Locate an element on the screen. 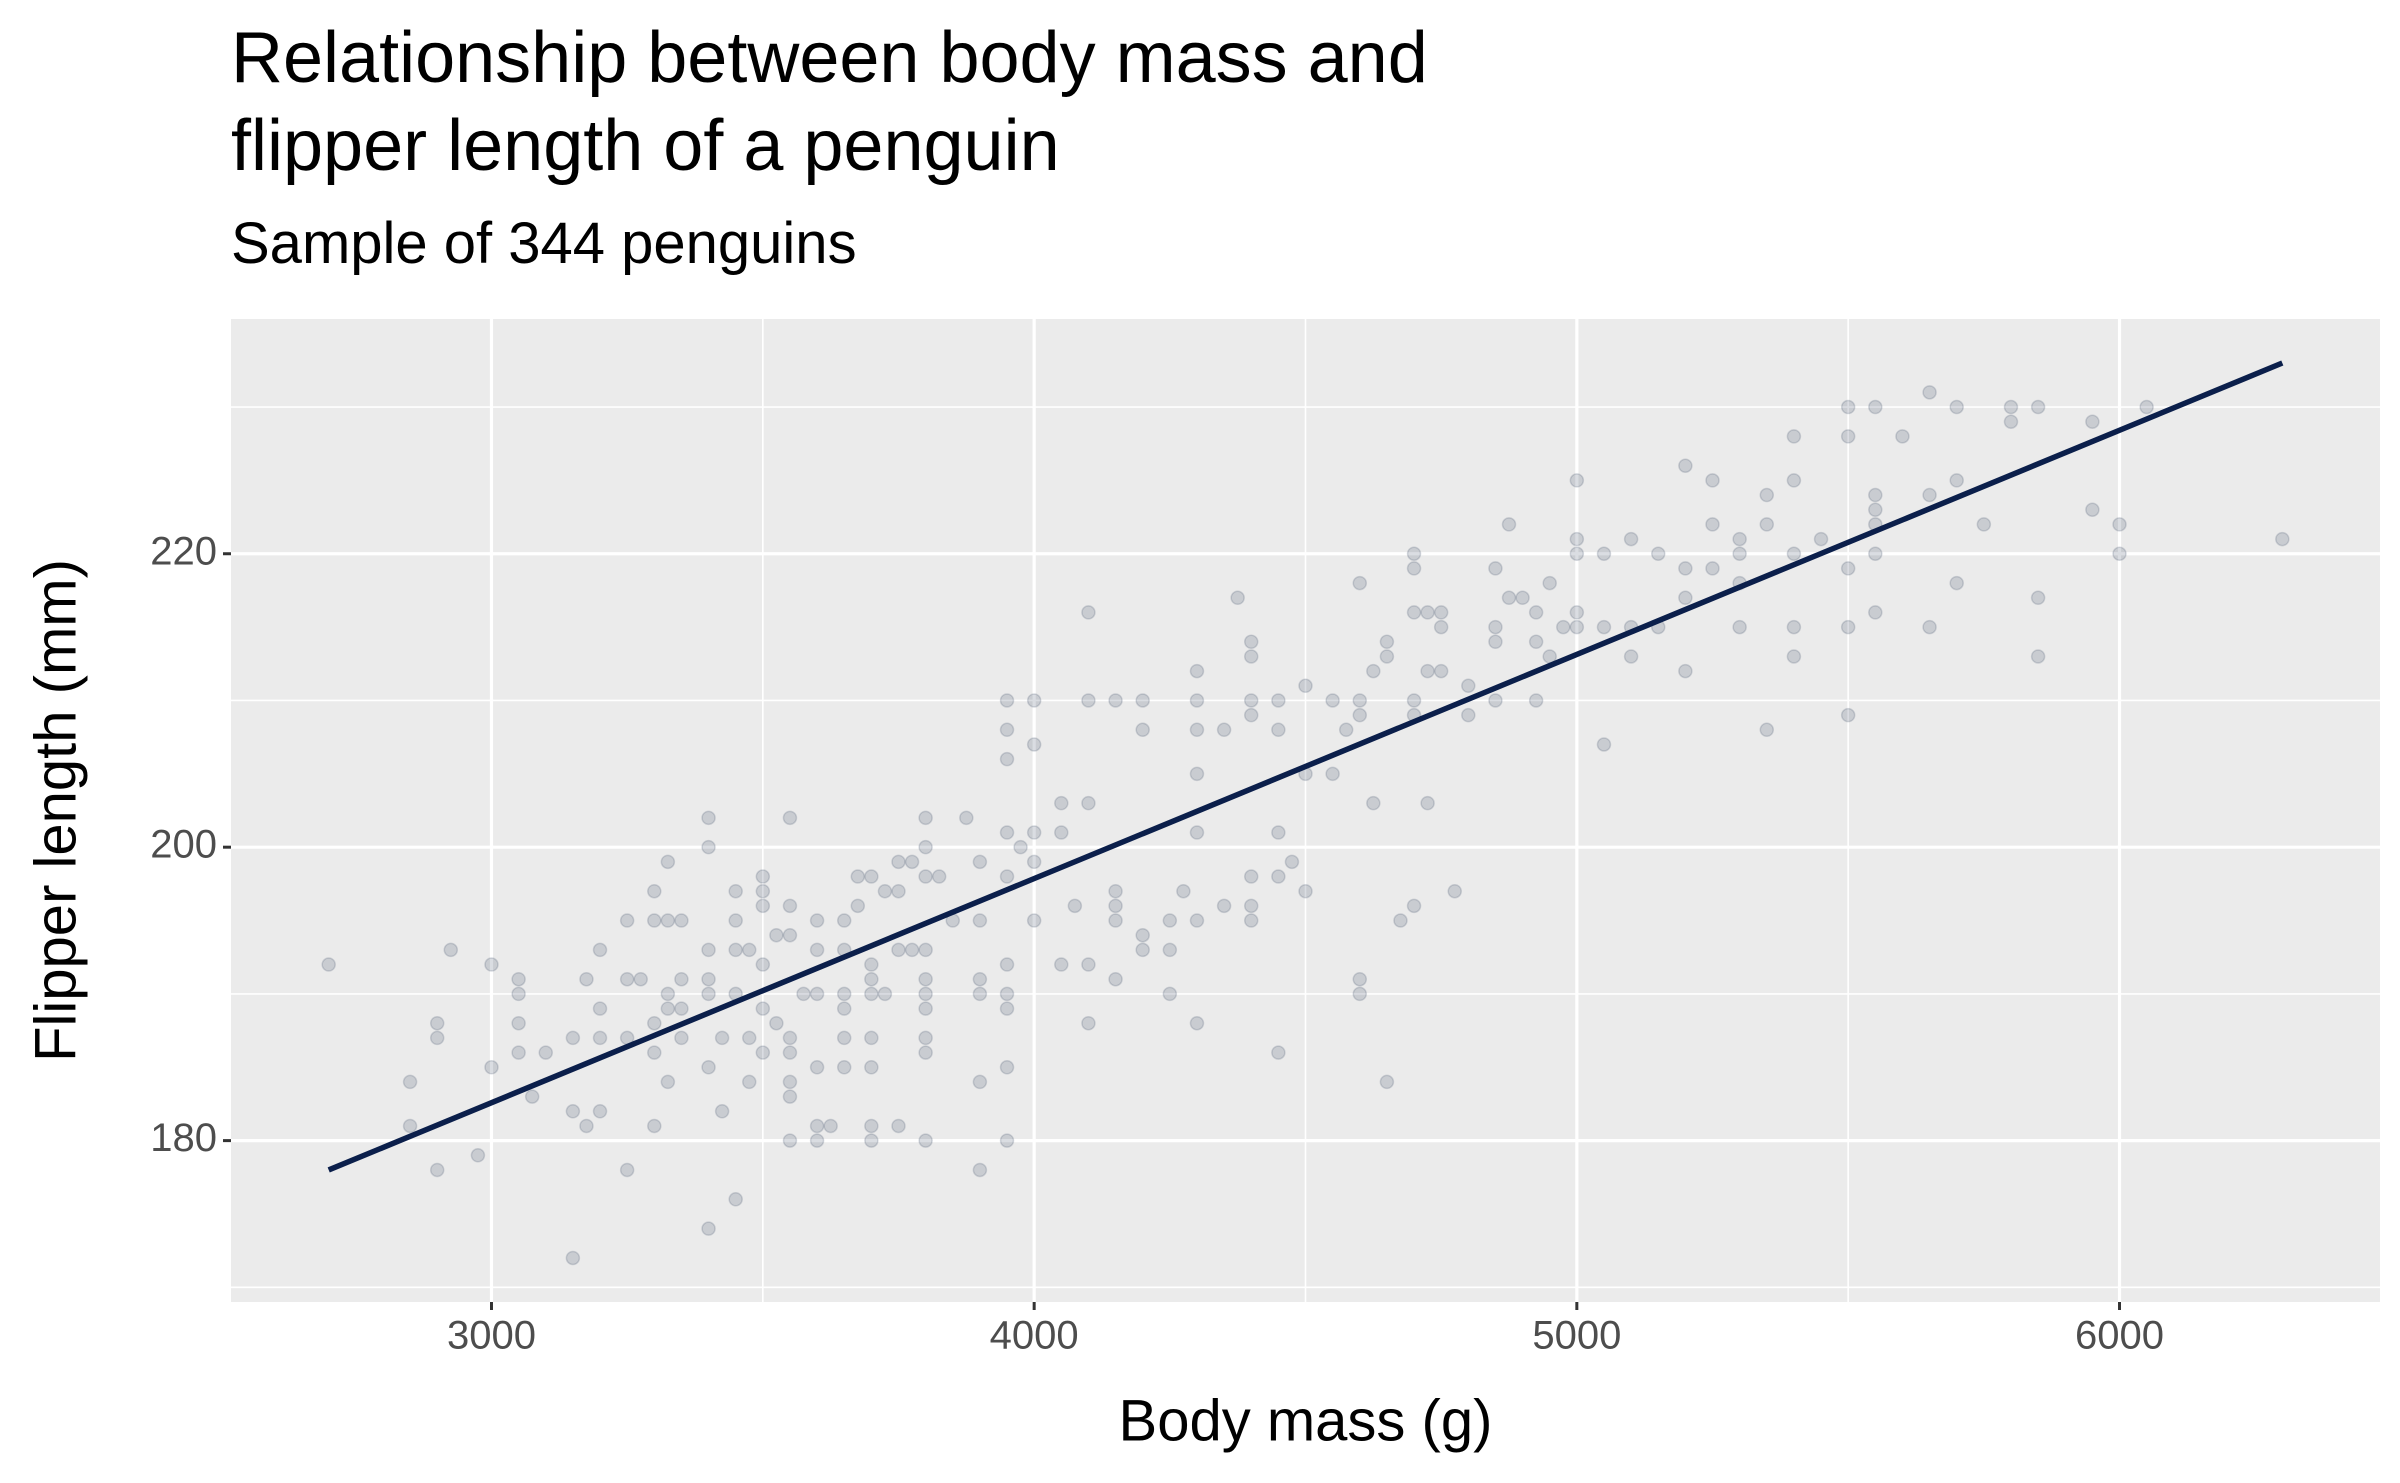 The image size is (2400, 1483). y-axis-title: Flipper length (mm) is located at coordinates (55, 810).